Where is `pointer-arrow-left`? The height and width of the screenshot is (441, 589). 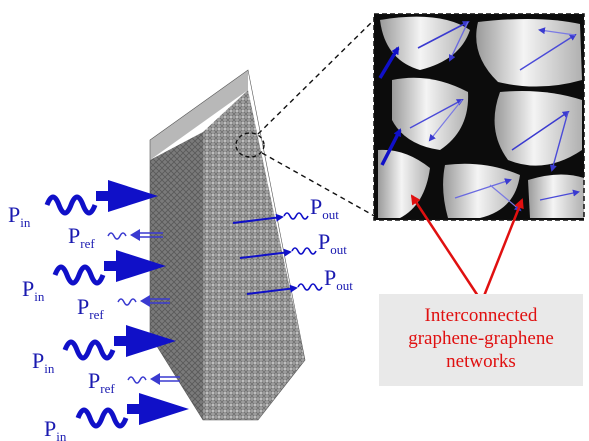 pointer-arrow-left is located at coordinates (445, 245).